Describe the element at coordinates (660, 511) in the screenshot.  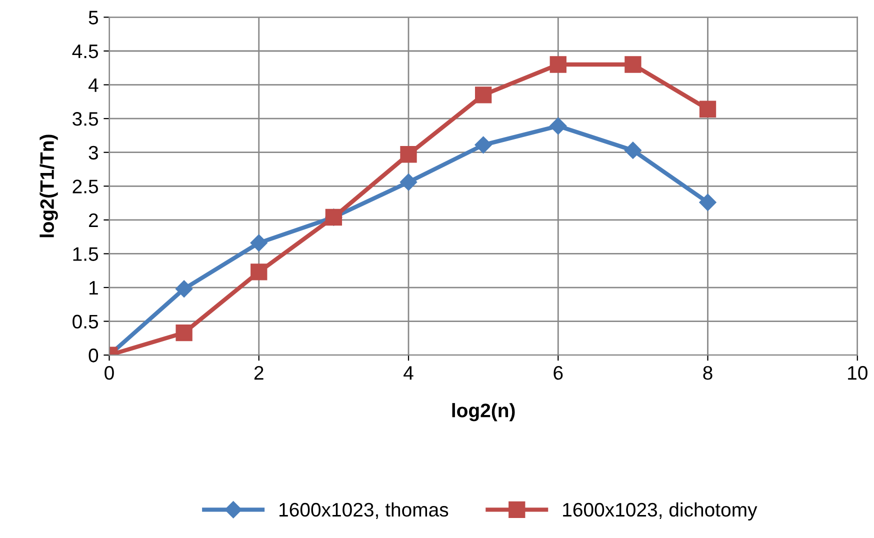
I see `legend-label: 1600x1023, dichotomy` at that location.